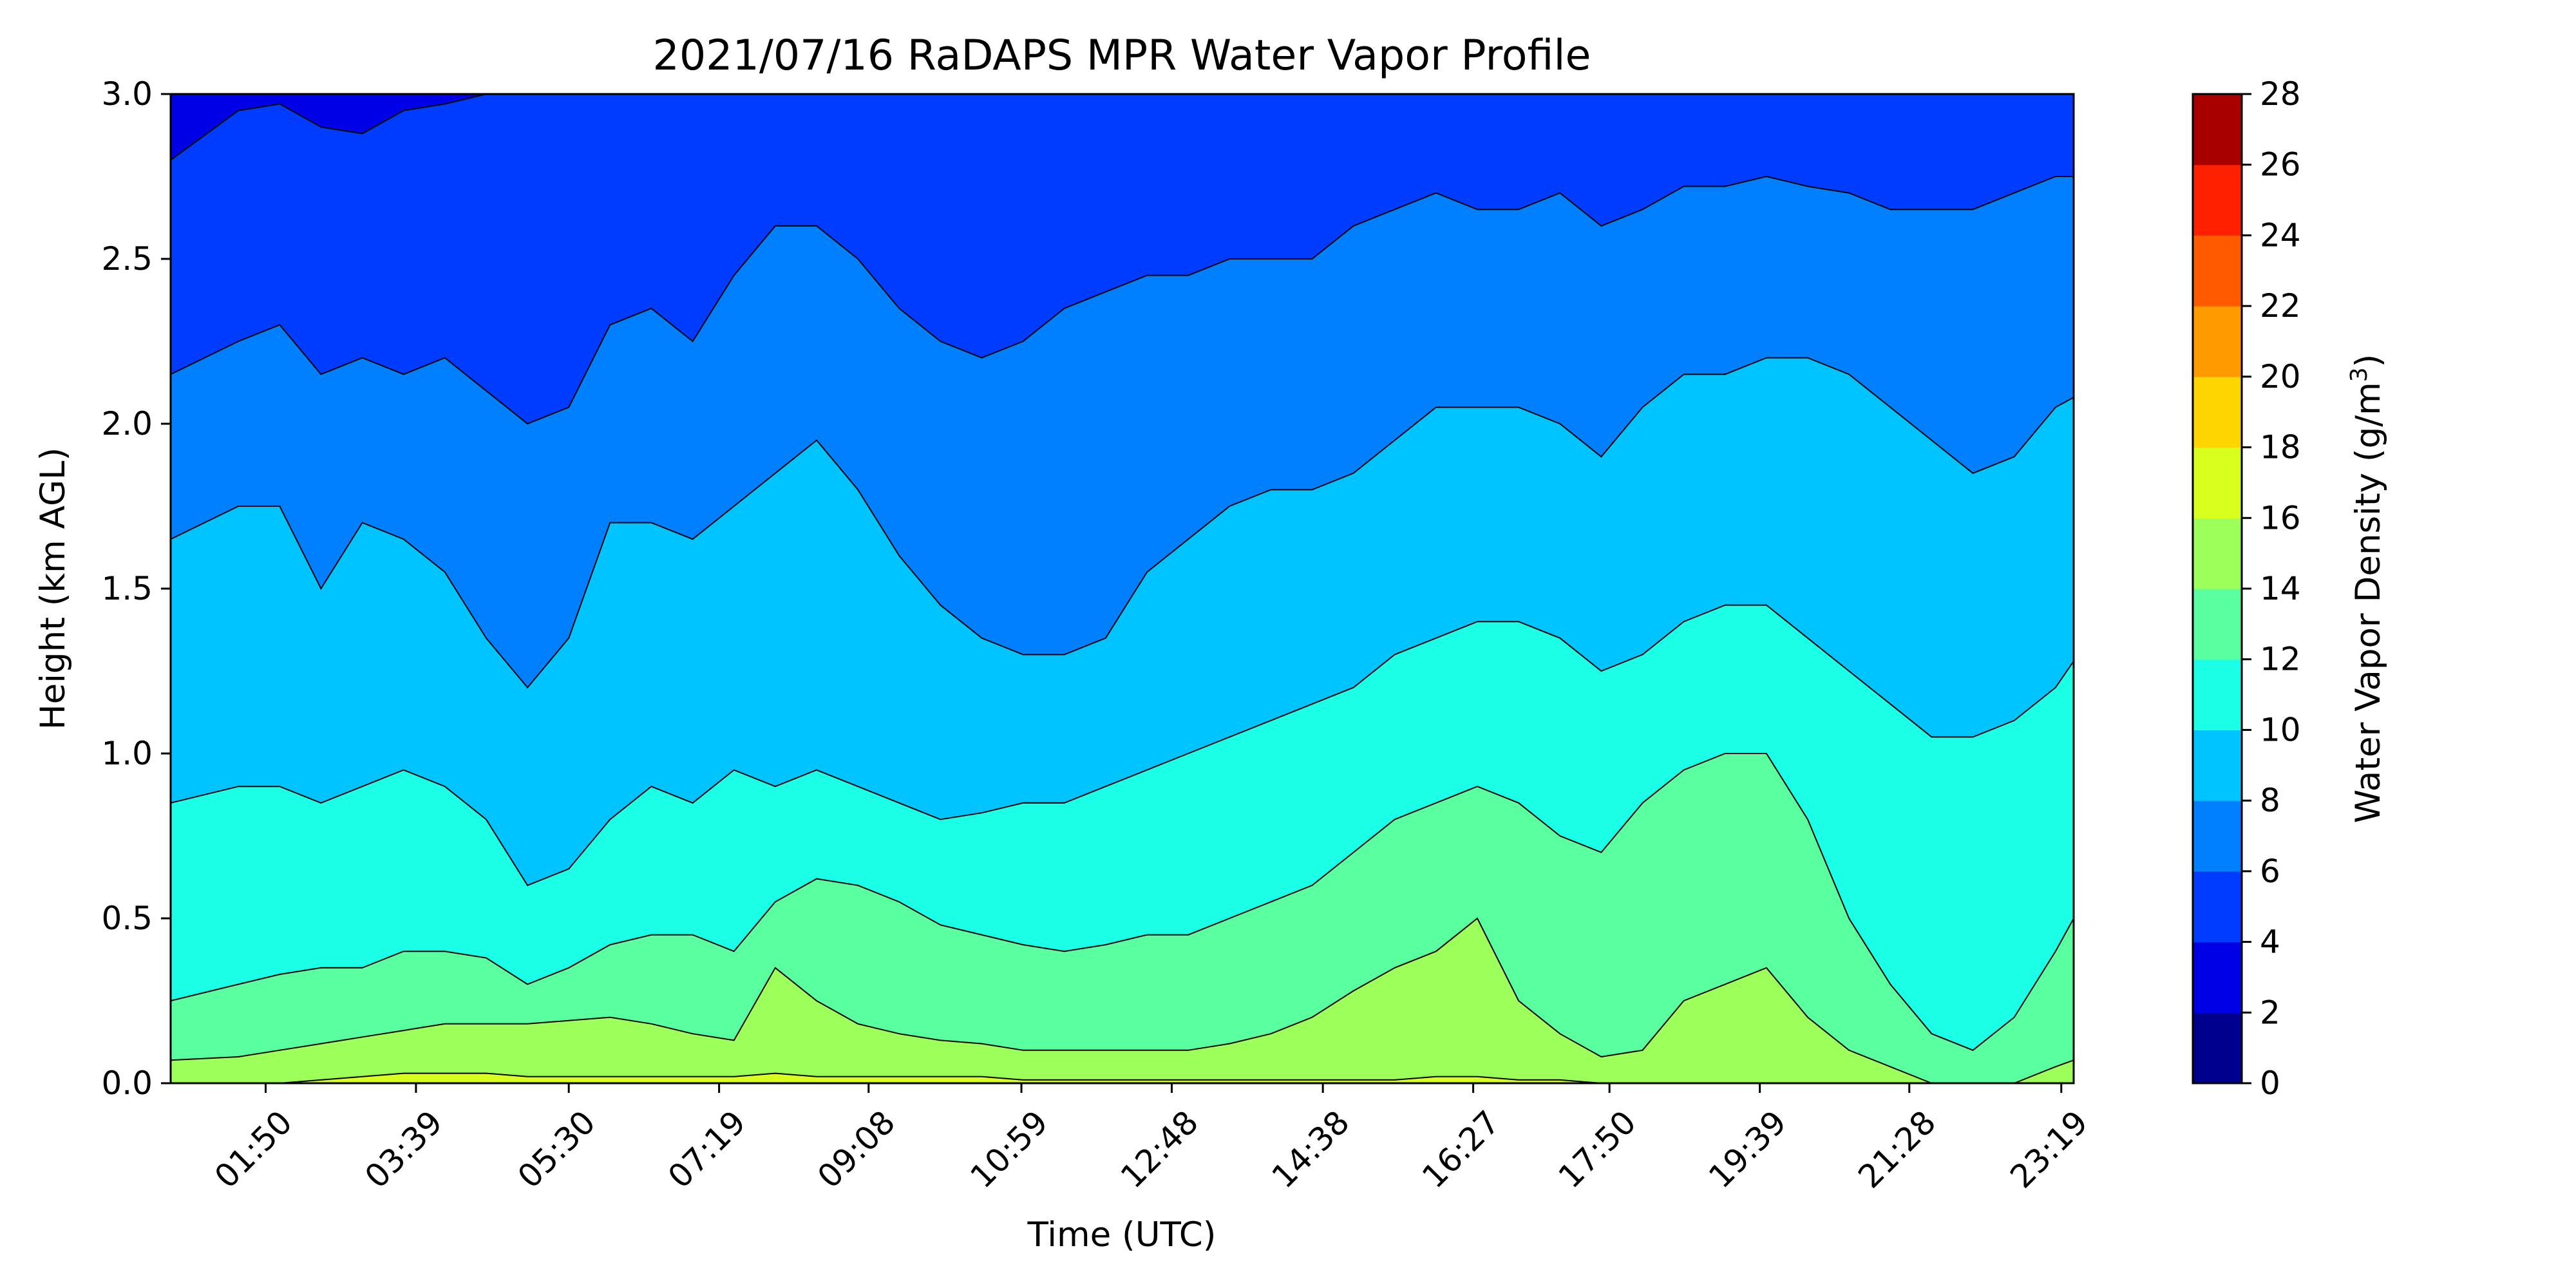 The width and height of the screenshot is (2576, 1288). What do you see at coordinates (127, 588) in the screenshot?
I see `y-tick-label: 1.5` at bounding box center [127, 588].